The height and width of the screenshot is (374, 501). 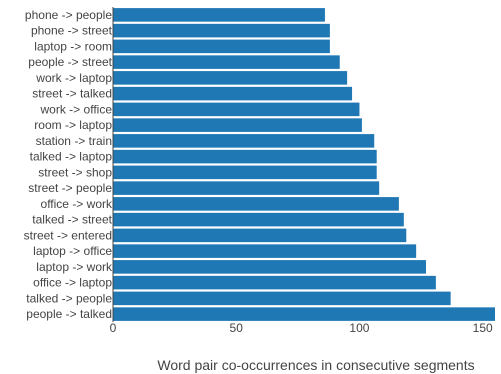 I want to click on x-tick-label: 0, so click(x=113, y=328).